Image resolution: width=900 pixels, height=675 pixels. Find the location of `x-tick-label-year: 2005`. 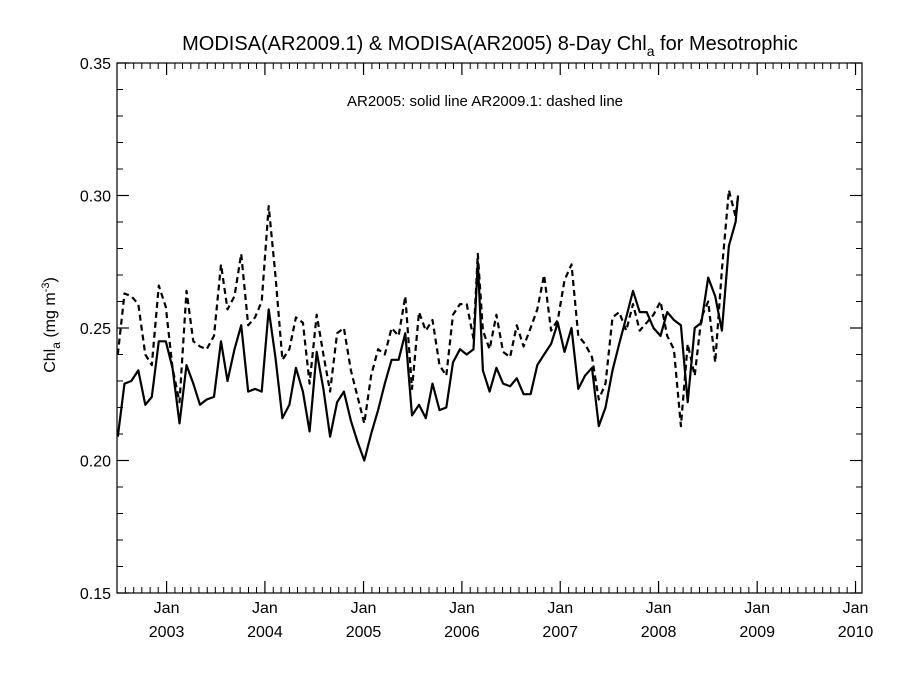

x-tick-label-year: 2005 is located at coordinates (364, 632).